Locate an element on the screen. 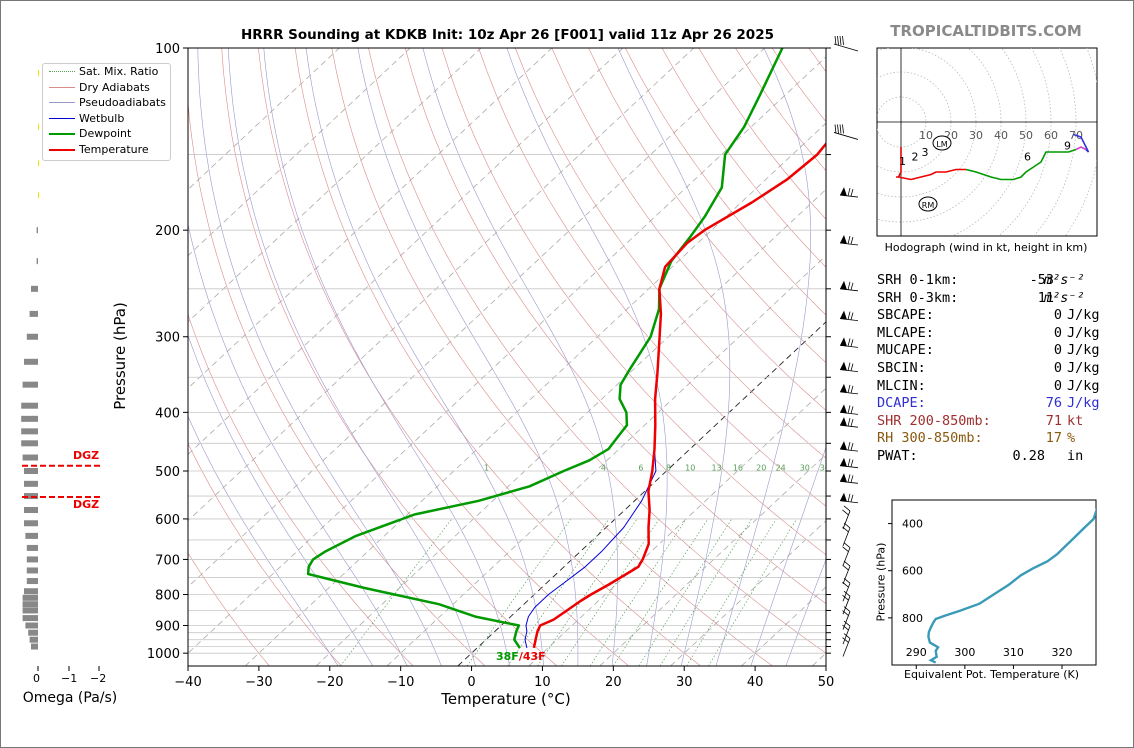 The image size is (1134, 748). param-key: SRH 0-3km: is located at coordinates (918, 297).